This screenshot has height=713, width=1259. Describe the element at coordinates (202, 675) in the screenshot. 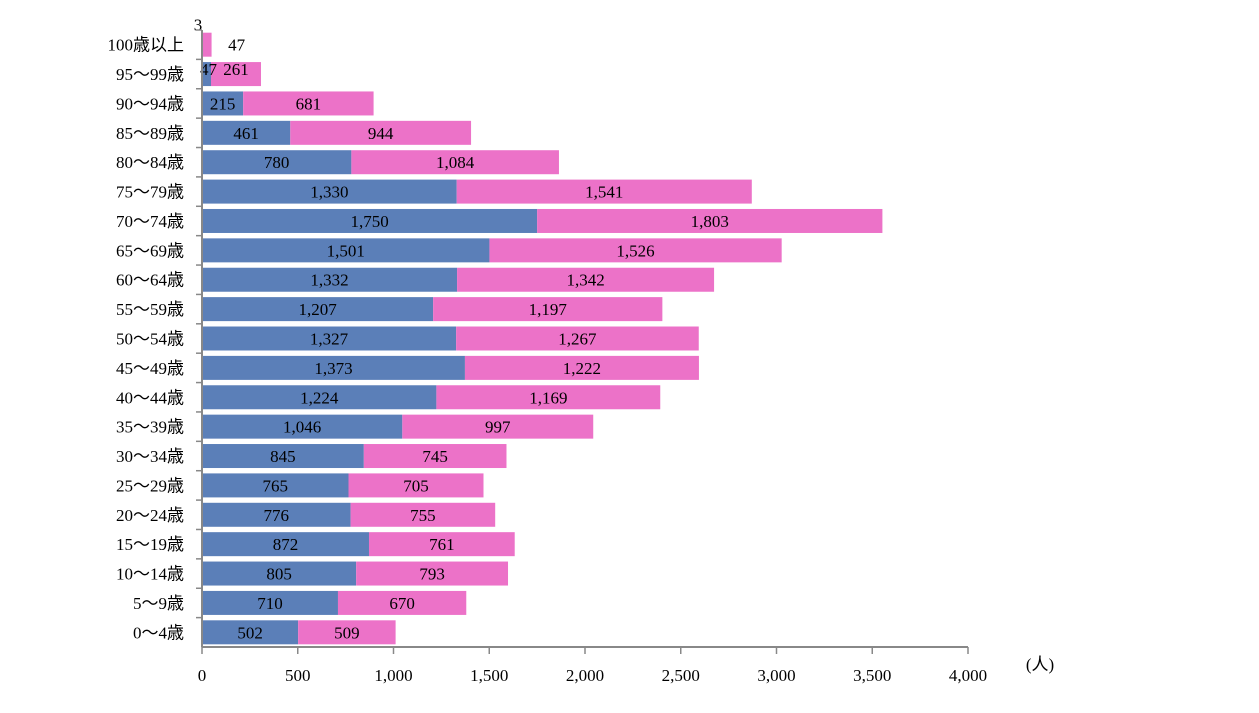

I see `x-tick-label: 0` at that location.